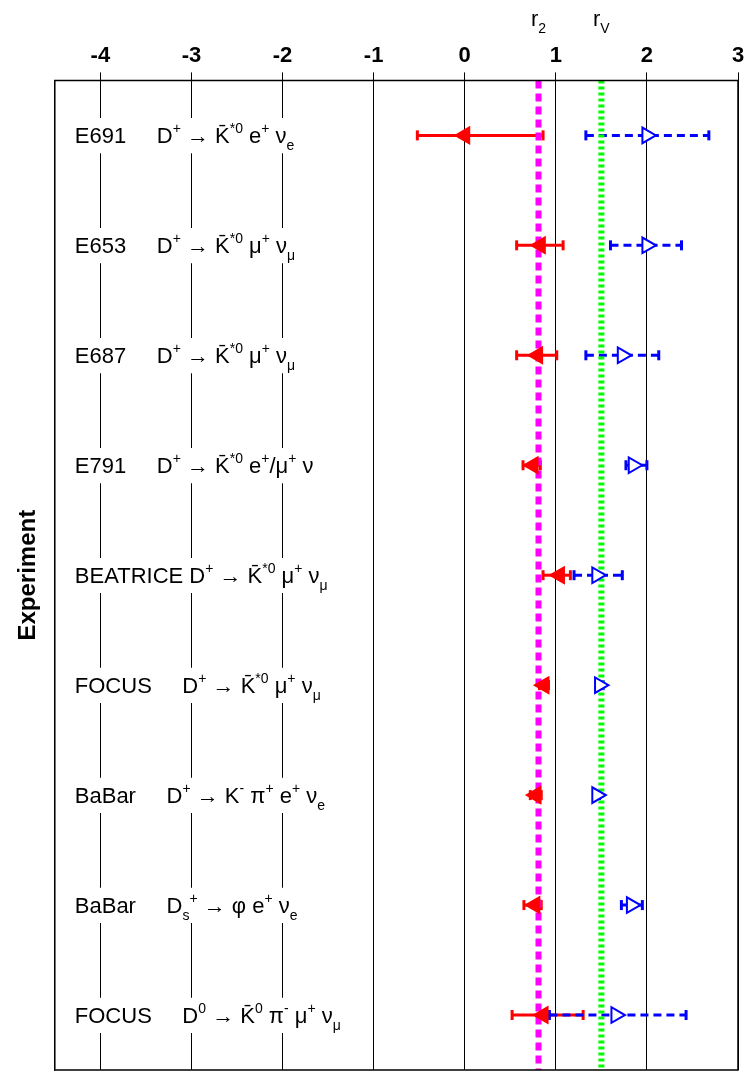  Describe the element at coordinates (373, 55) in the screenshot. I see `x-tick-label: -1` at that location.